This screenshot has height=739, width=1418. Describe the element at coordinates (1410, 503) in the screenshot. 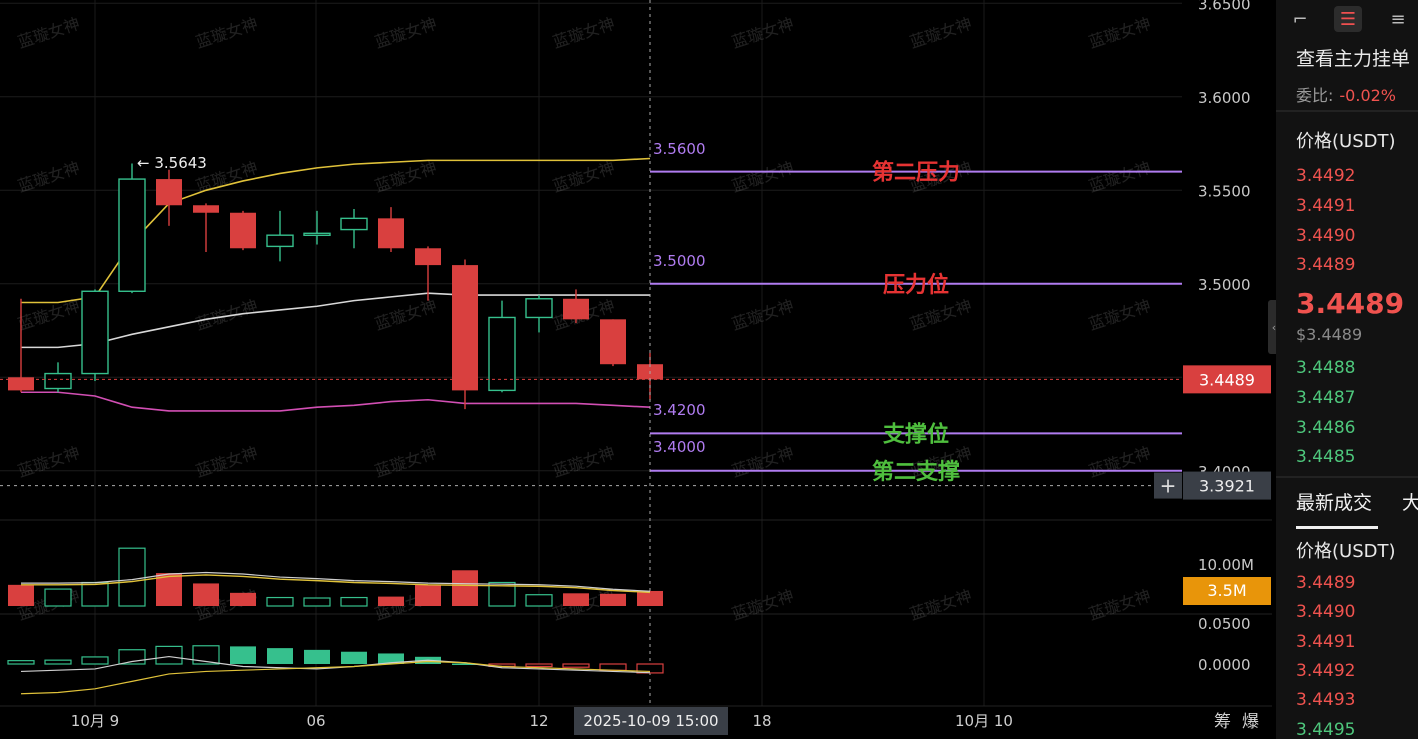

I see `tab-big-trades: 大` at that location.